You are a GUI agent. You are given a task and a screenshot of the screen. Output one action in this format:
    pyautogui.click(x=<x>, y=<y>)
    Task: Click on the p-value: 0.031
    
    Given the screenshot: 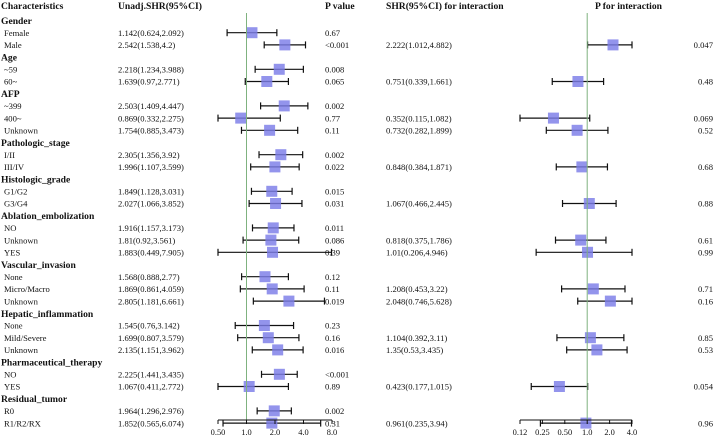 What is the action you would take?
    pyautogui.click(x=334, y=204)
    